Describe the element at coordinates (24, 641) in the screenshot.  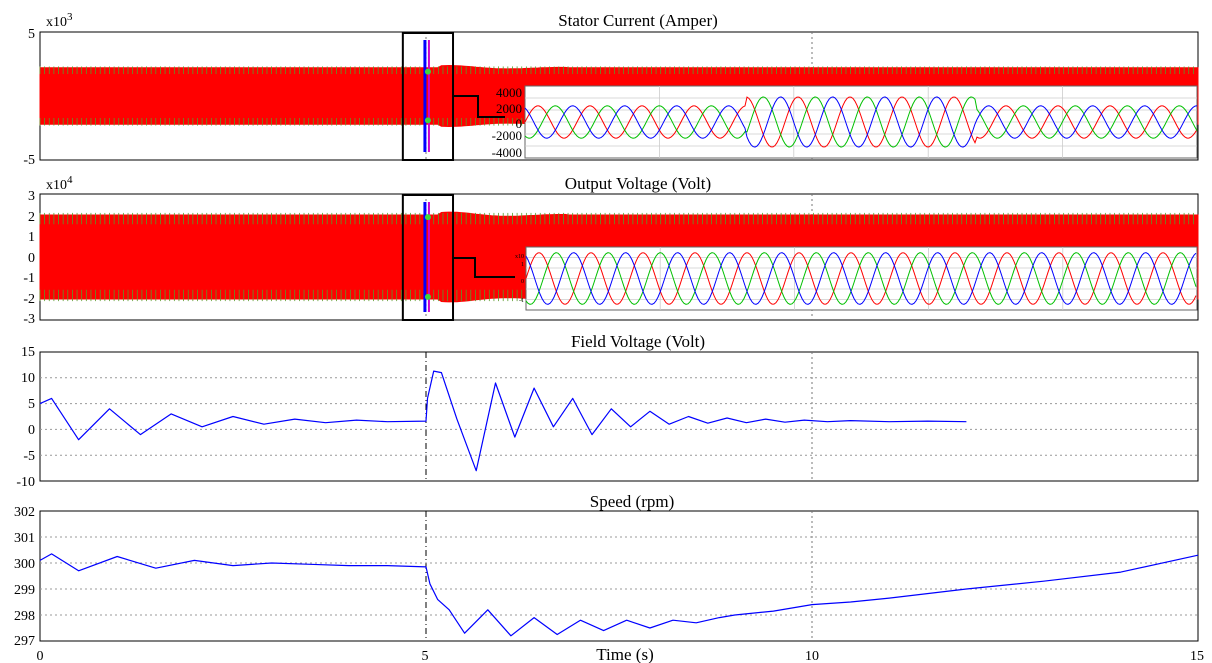
I see `y-tick-label: 297` at that location.